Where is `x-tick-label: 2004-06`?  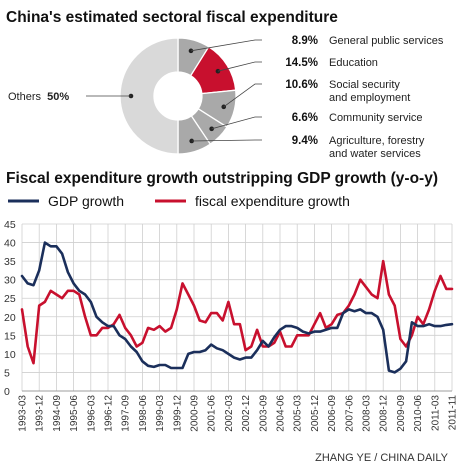
x-tick-label: 2004-06 is located at coordinates (281, 413).